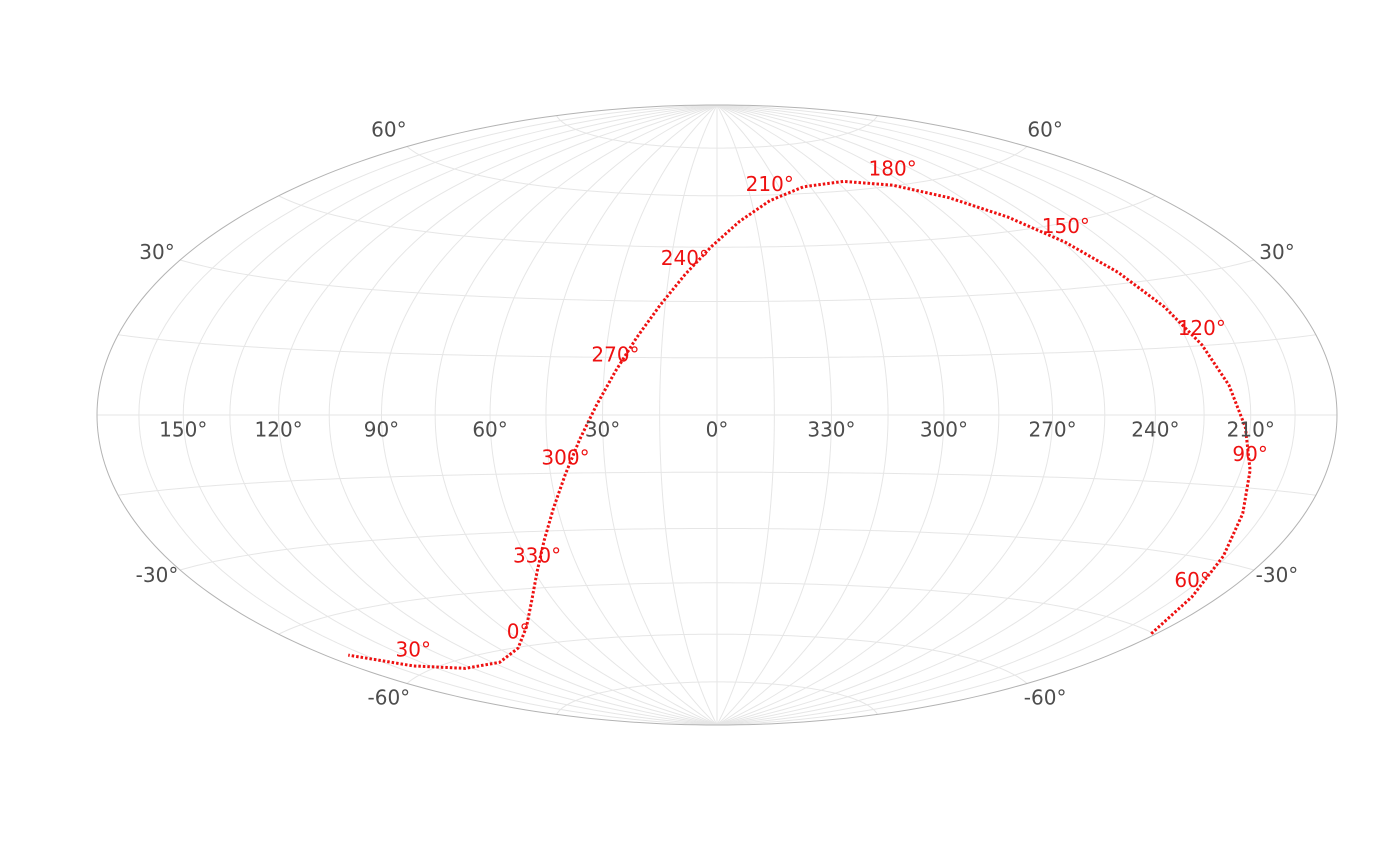 This screenshot has height=865, width=1400. Describe the element at coordinates (518, 632) in the screenshot. I see `curve-label: 0°` at that location.